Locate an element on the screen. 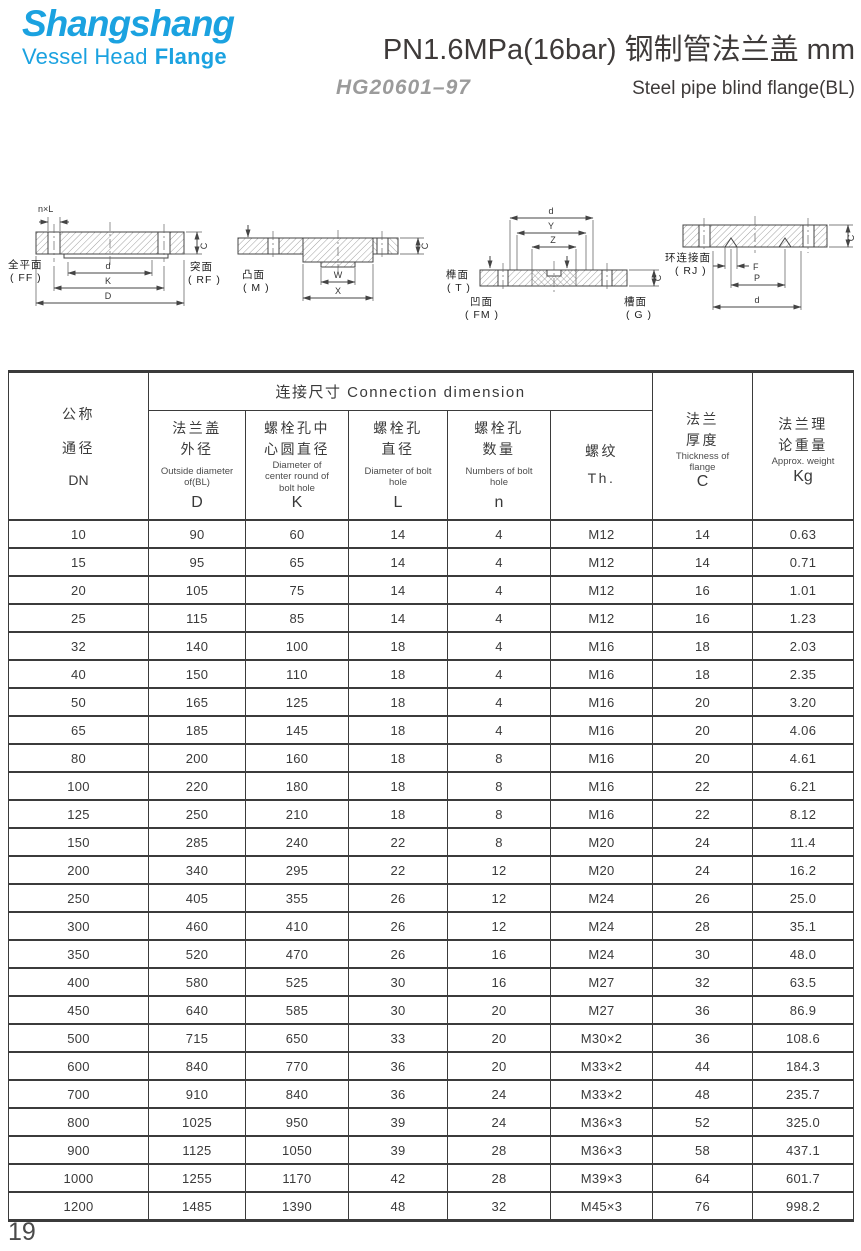 Image resolution: width=861 pixels, height=1251 pixels. cell-dn: 400 is located at coordinates (78, 982).